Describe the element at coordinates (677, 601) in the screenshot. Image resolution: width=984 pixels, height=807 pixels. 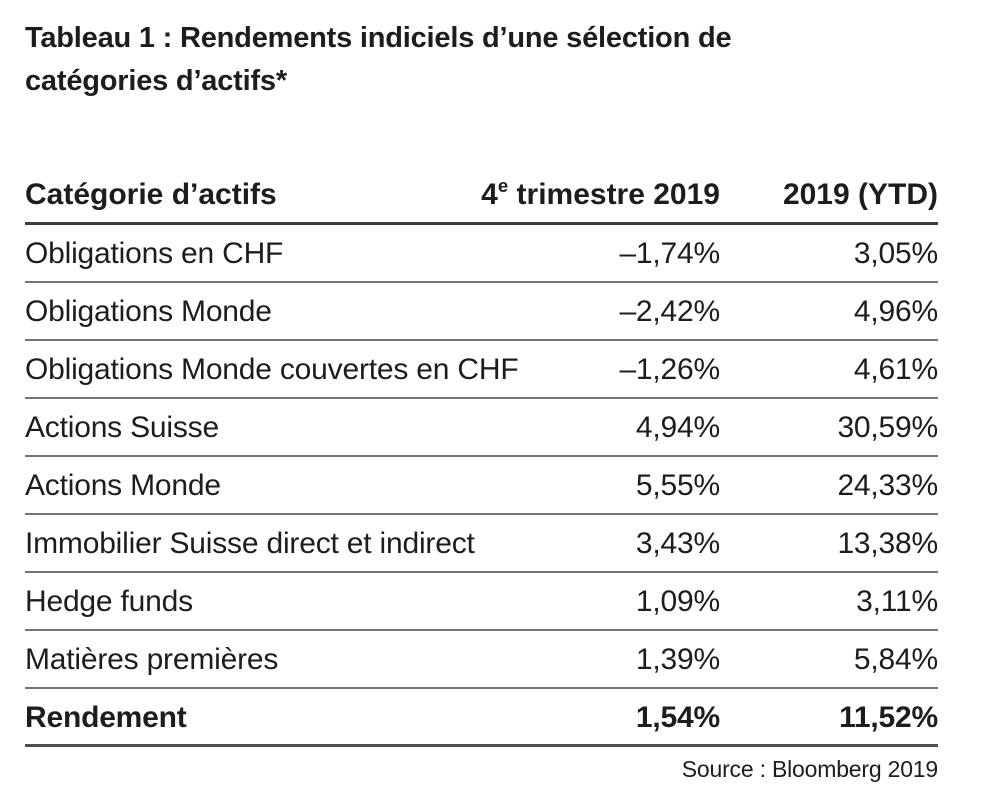
I see `row-q4-value: 1,09%` at that location.